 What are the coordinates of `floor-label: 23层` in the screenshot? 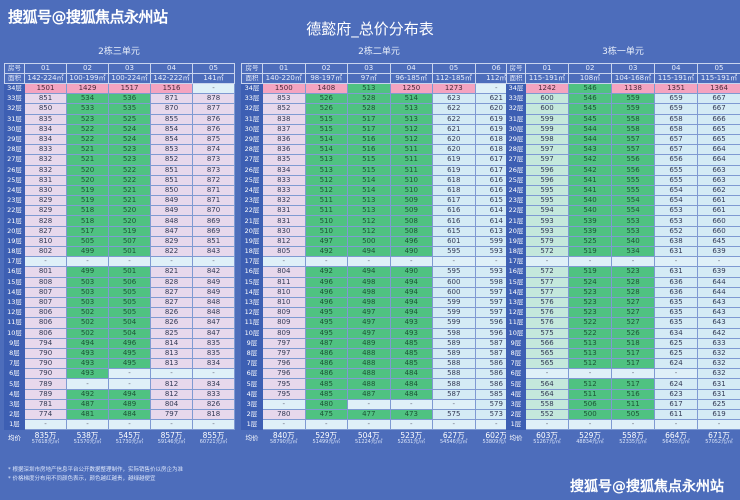 It's located at (252, 201).